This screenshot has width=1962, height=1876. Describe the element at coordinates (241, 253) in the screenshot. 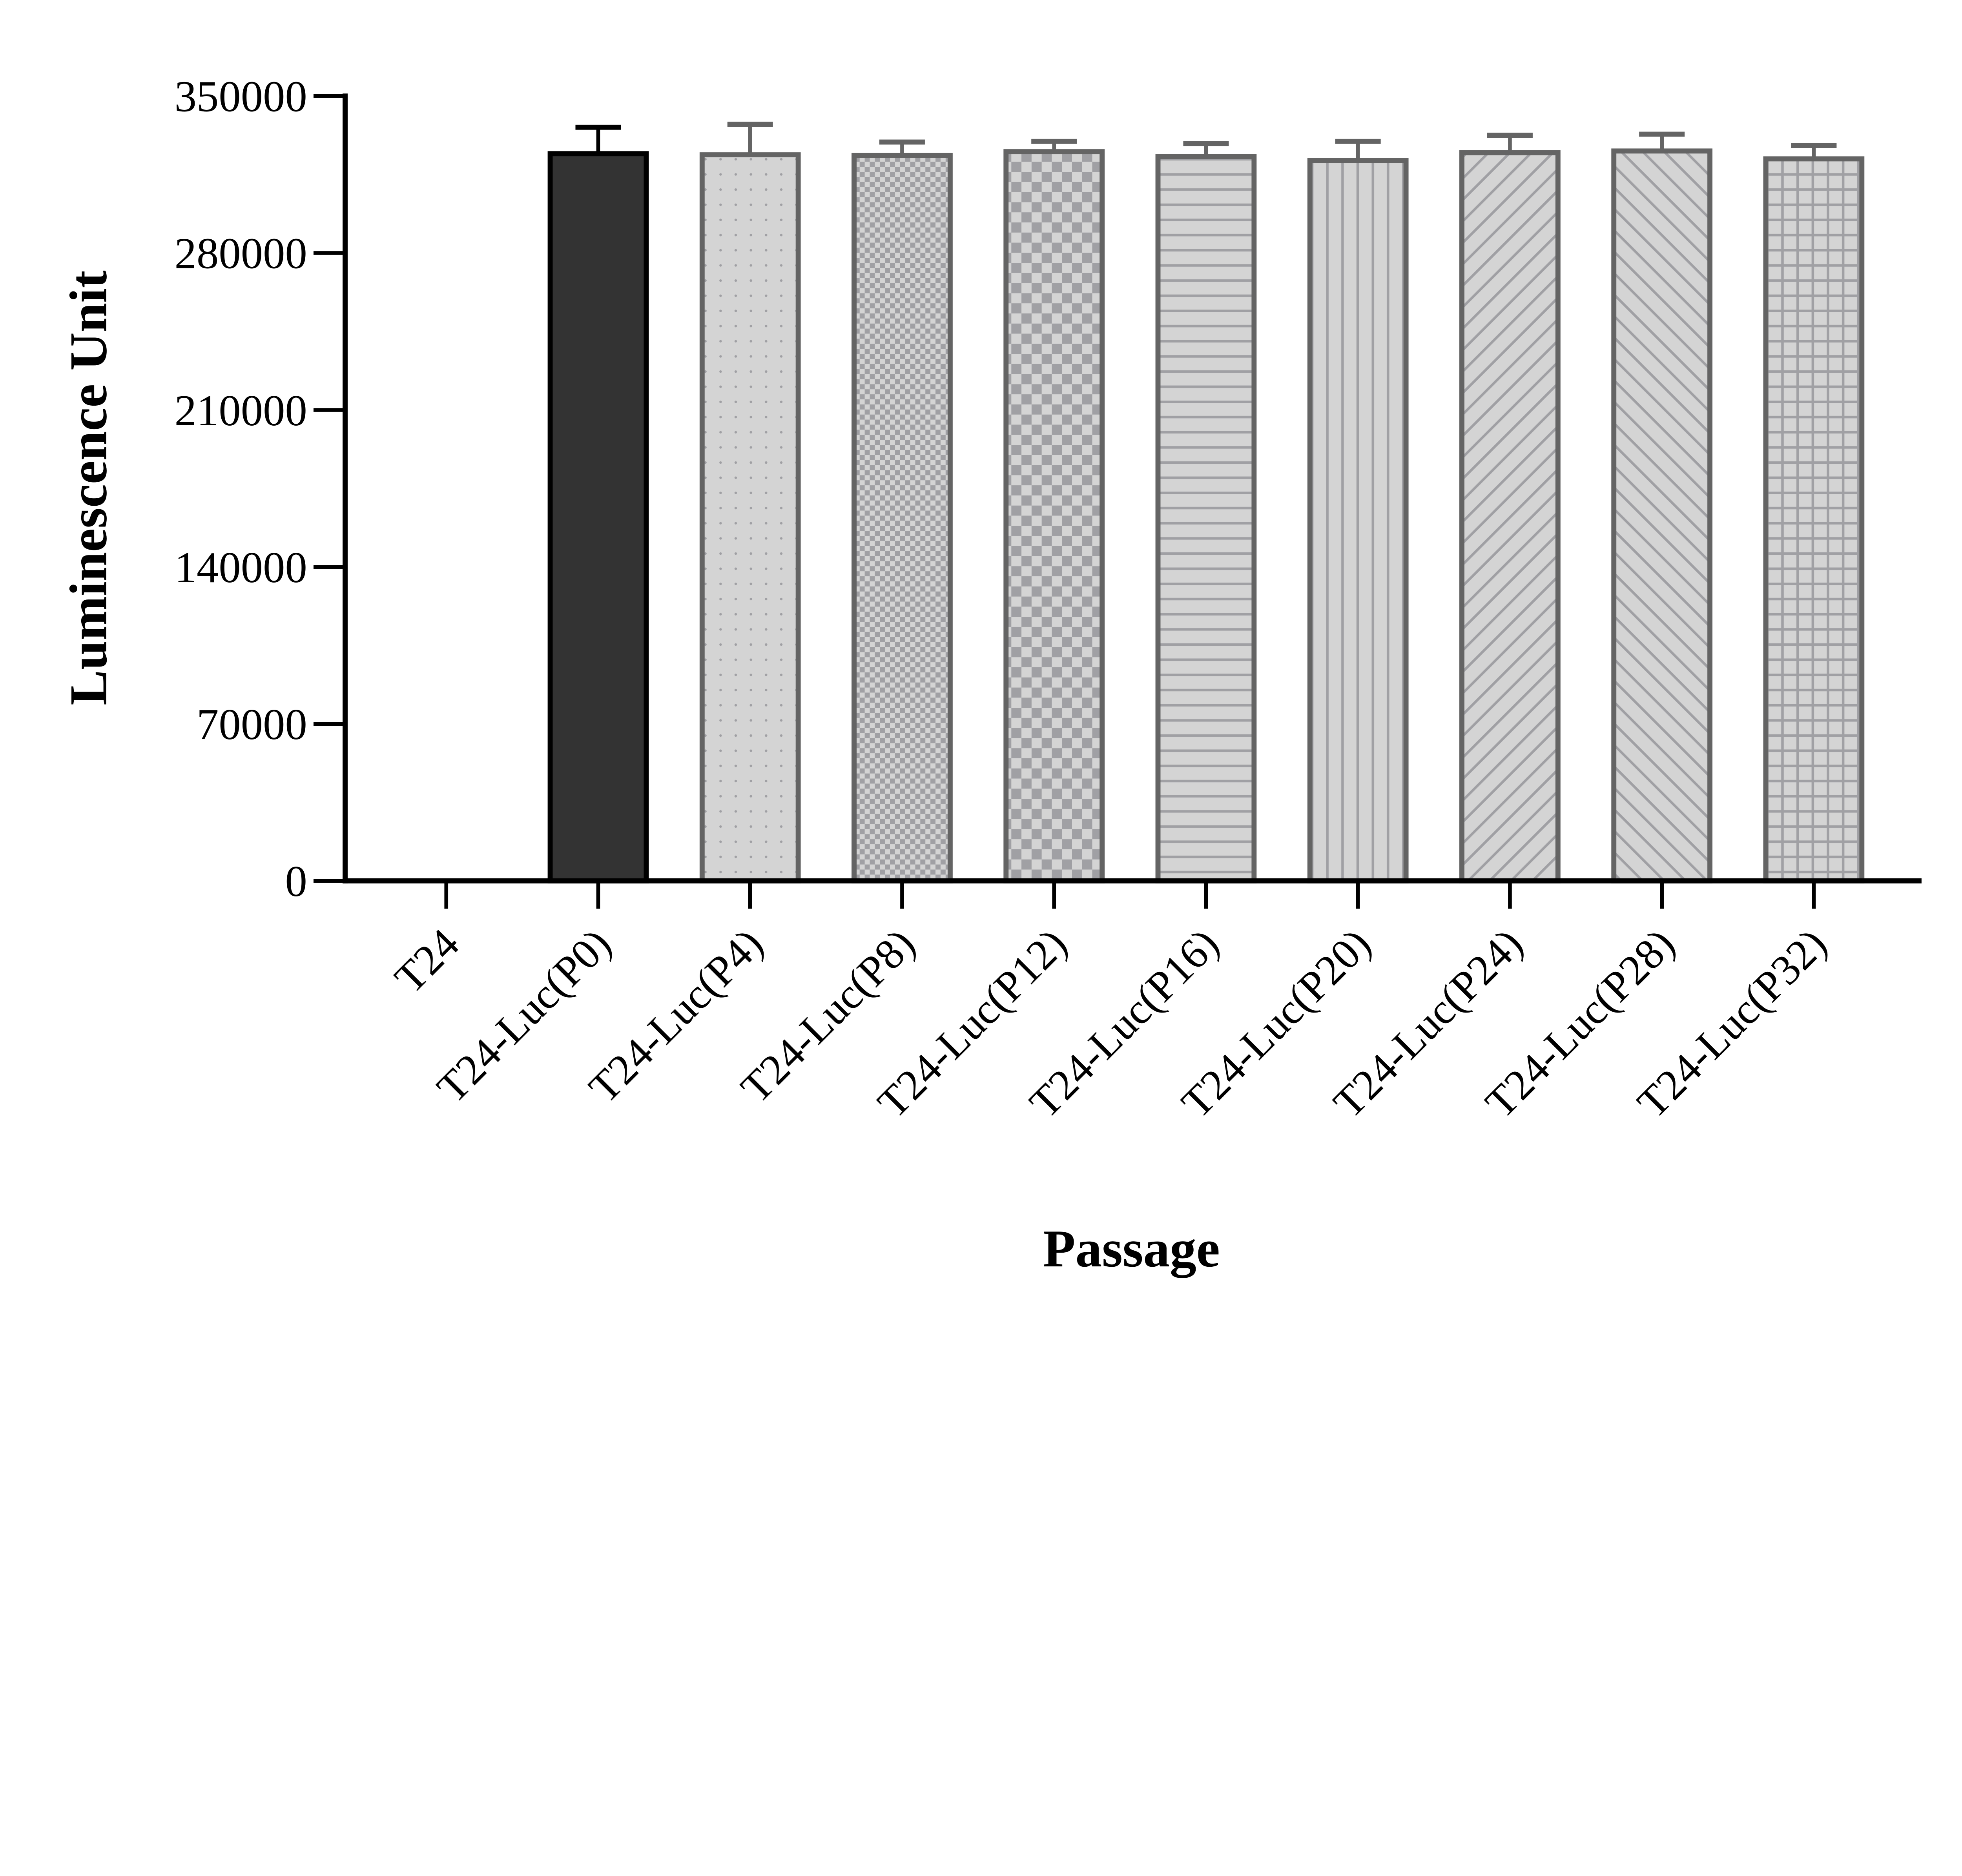

I see `y-tick-label: 280000` at that location.